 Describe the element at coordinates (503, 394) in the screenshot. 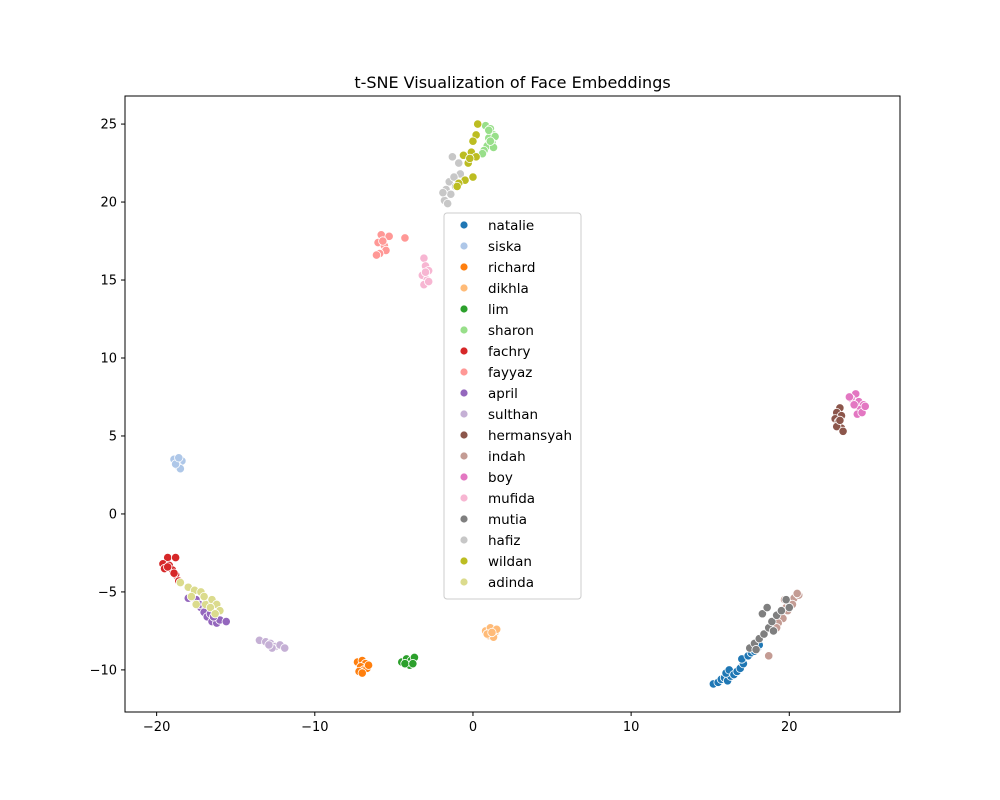

I see `legend-label-april: april` at that location.